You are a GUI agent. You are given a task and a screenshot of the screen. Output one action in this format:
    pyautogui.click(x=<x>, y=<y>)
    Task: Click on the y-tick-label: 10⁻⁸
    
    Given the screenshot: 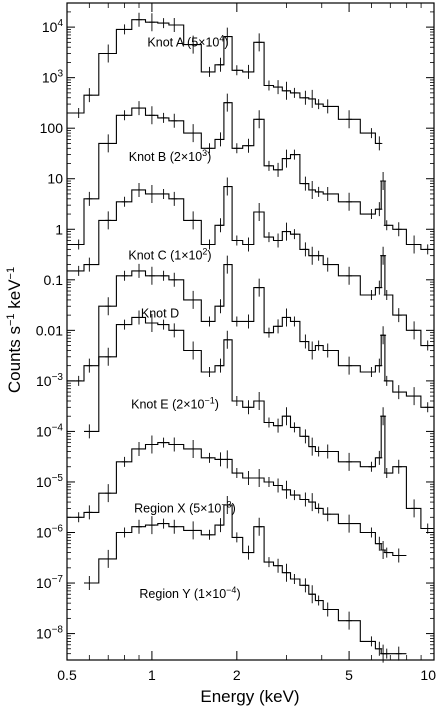 What is the action you would take?
    pyautogui.click(x=49, y=633)
    